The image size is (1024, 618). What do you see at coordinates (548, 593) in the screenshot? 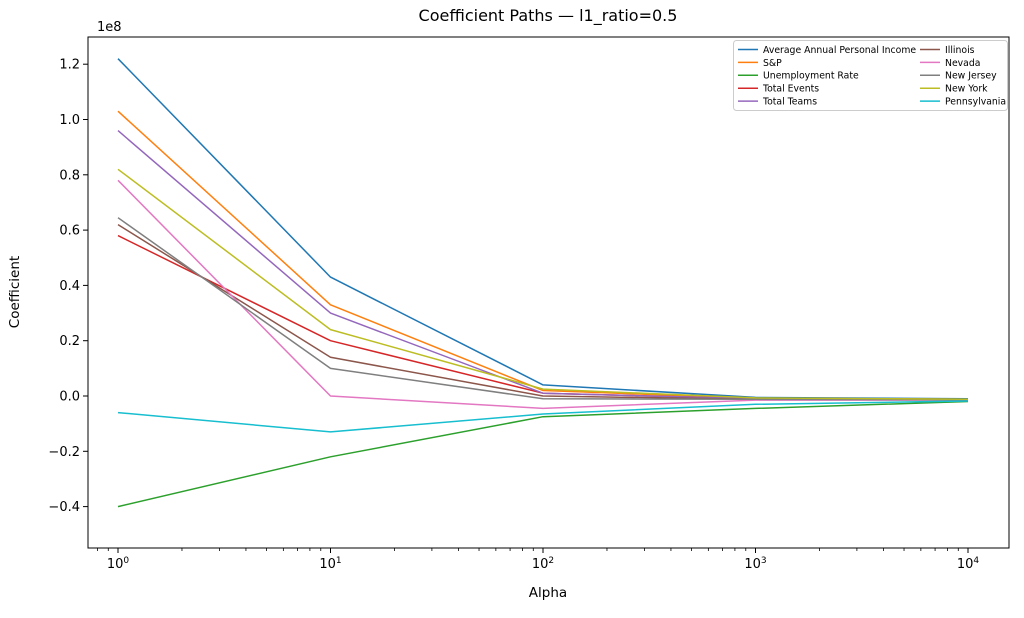
I see `x-axis-label: Alpha` at bounding box center [548, 593].